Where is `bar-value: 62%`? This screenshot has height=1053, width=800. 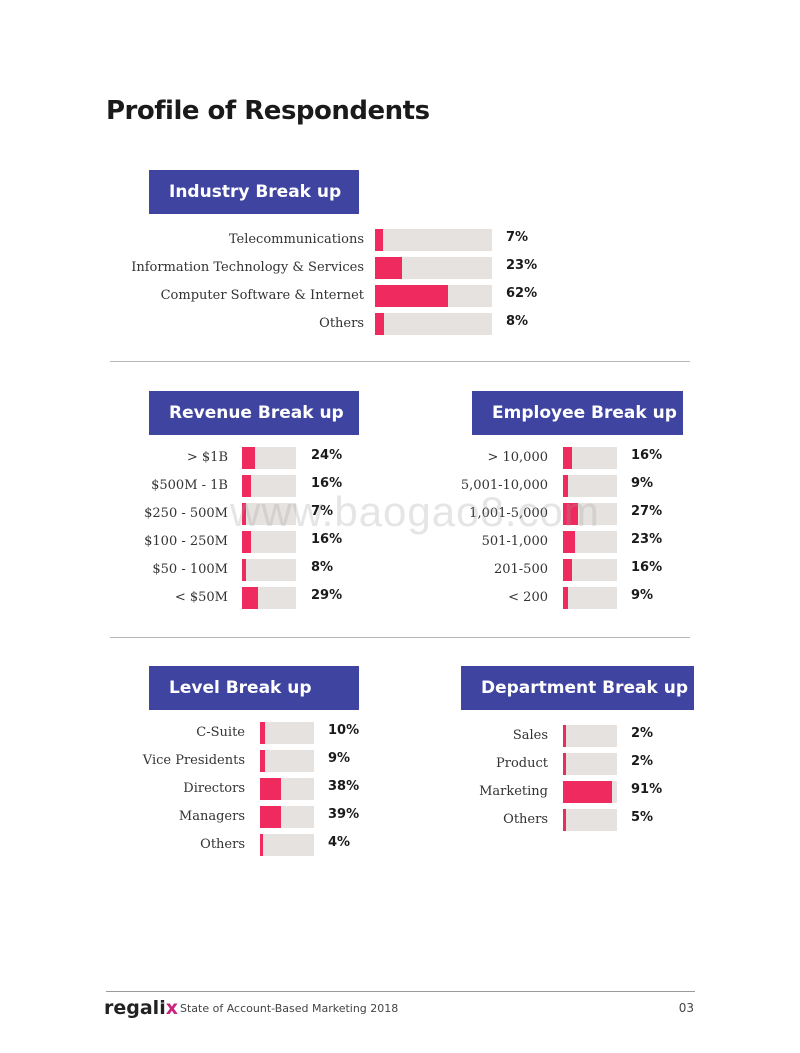 bar-value: 62% is located at coordinates (522, 293).